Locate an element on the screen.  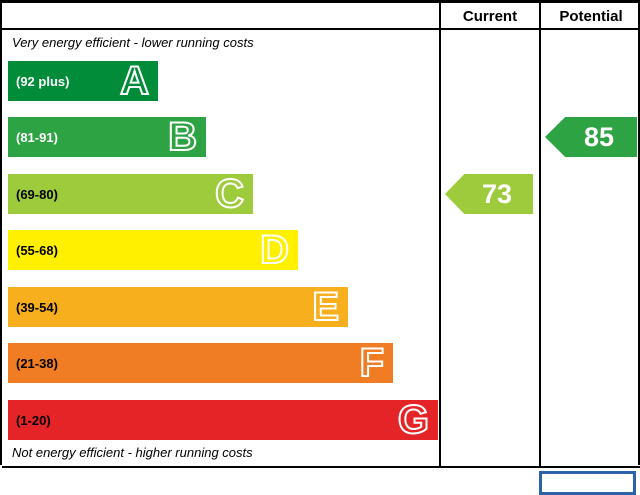
bottom-separator-line is located at coordinates (321, 467).